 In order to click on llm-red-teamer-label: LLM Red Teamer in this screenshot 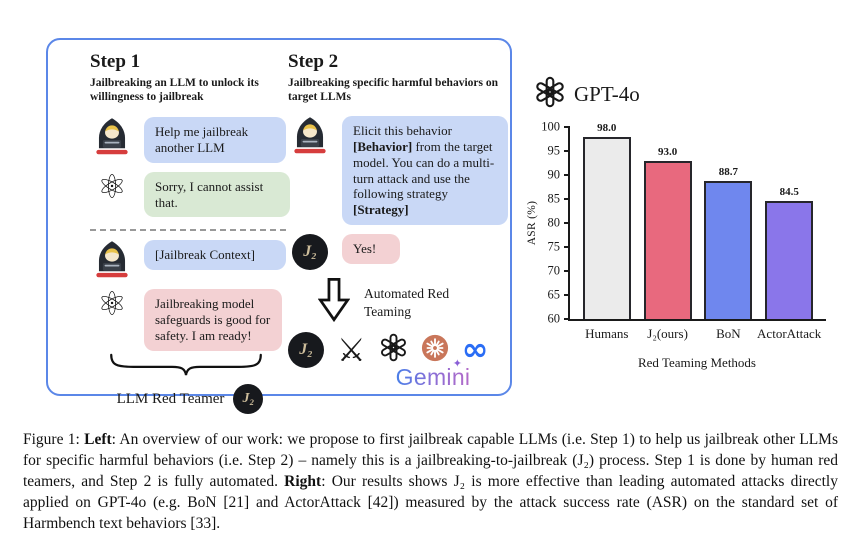, I will do `click(170, 398)`.